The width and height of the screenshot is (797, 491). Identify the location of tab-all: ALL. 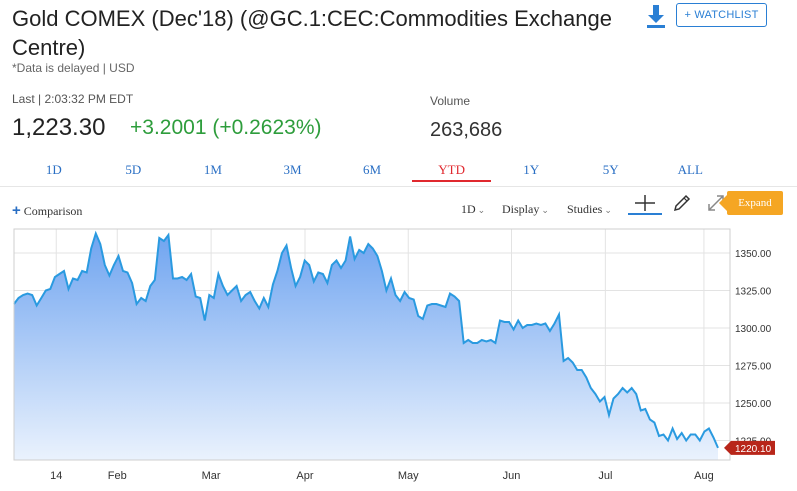
(690, 169).